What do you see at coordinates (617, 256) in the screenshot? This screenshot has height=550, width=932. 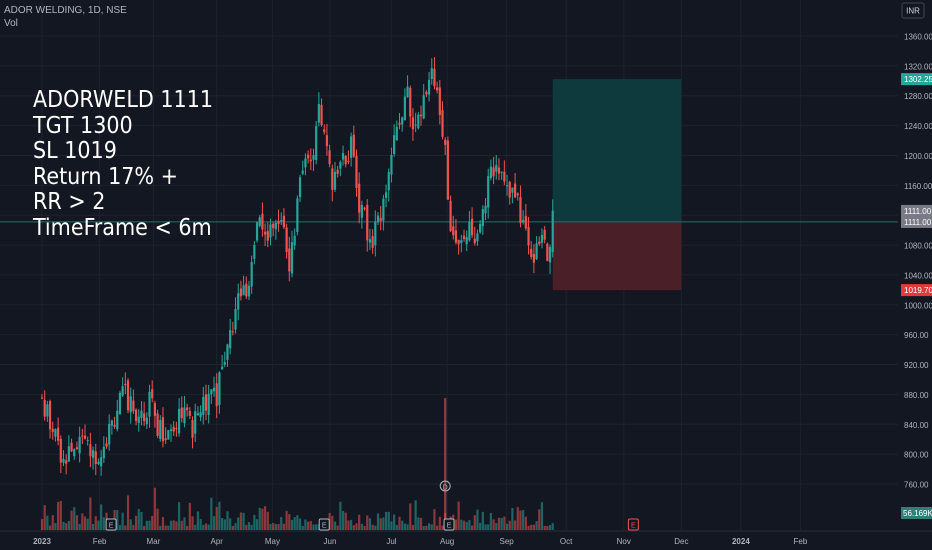 I see `stop-zone` at bounding box center [617, 256].